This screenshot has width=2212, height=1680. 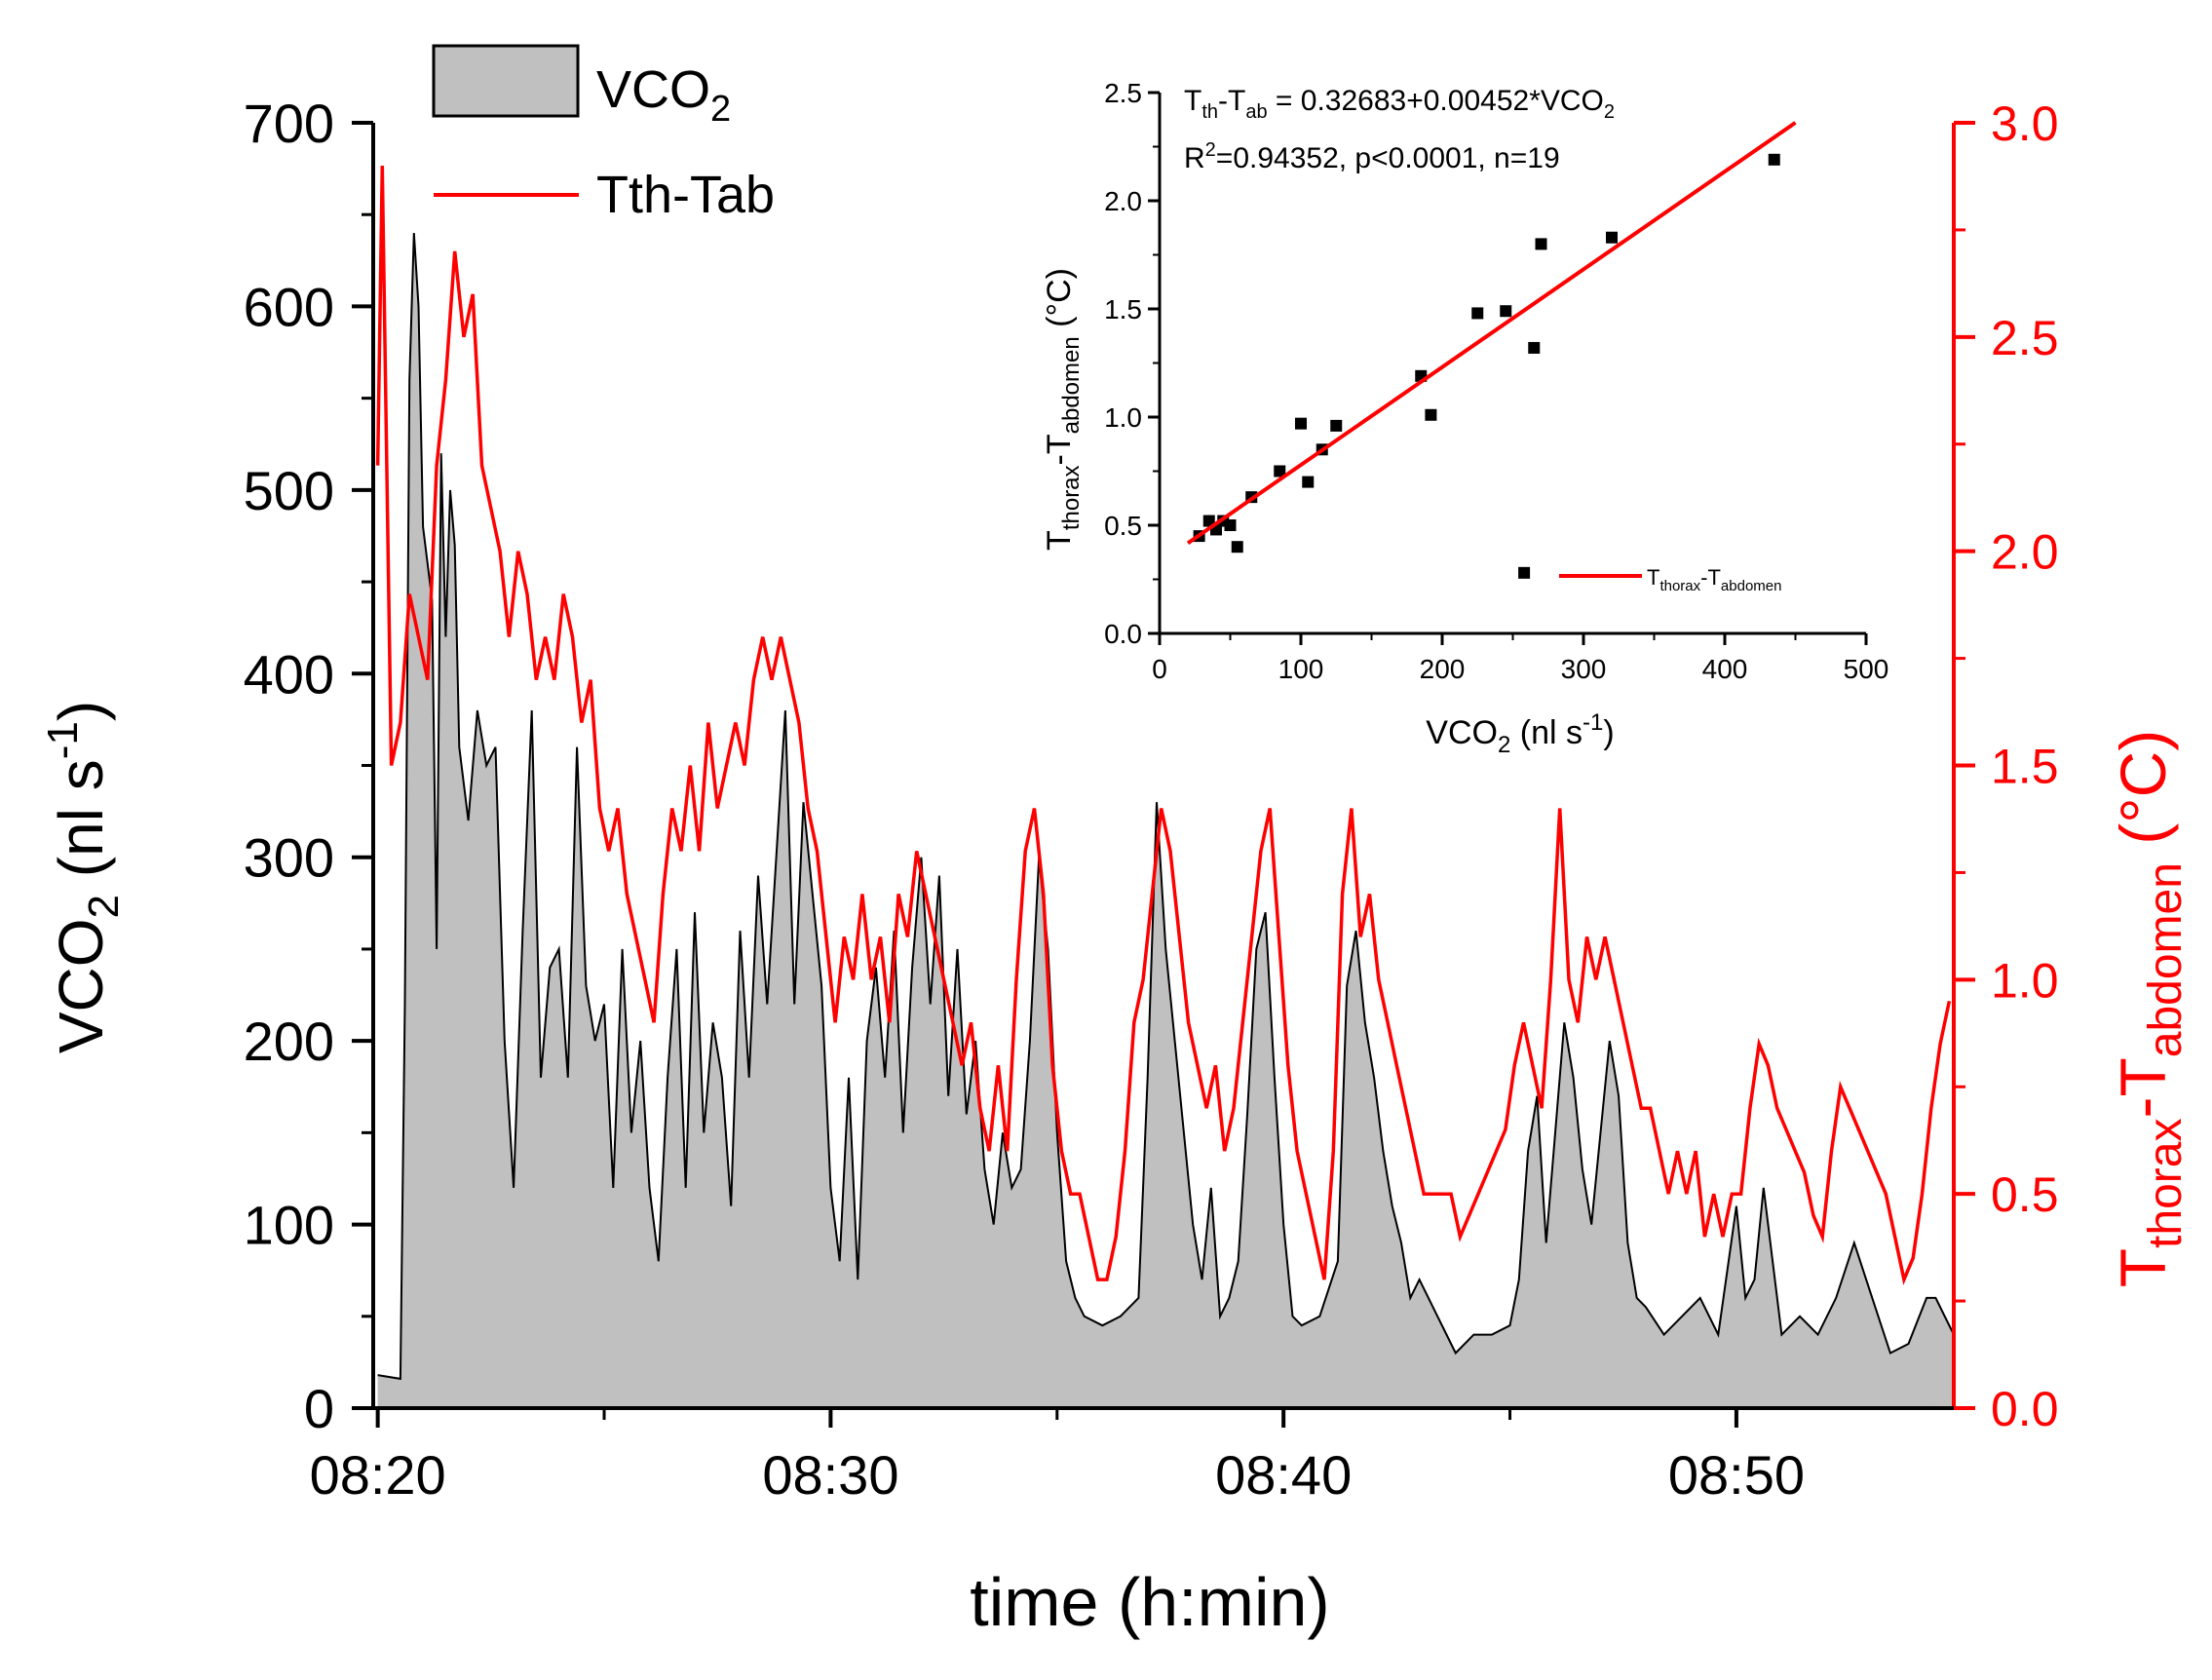 I want to click on inset-legend-label: Tthorax-Tabdomen, so click(x=1714, y=579).